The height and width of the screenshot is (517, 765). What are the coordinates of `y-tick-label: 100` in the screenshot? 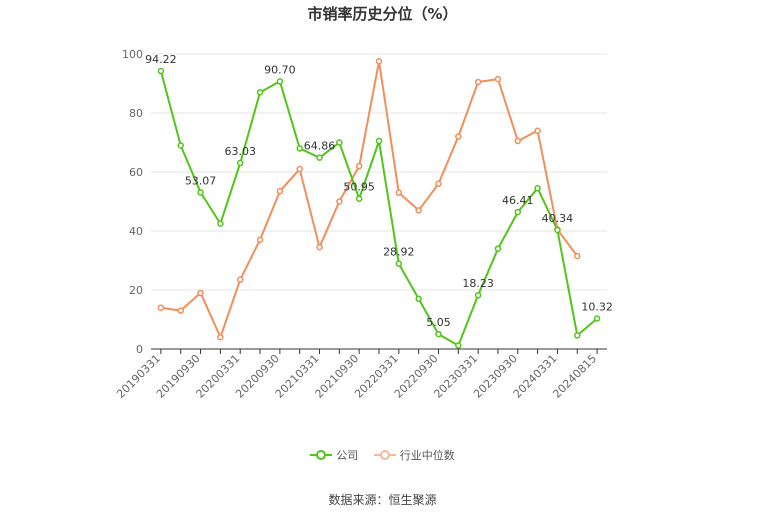 It's located at (132, 54).